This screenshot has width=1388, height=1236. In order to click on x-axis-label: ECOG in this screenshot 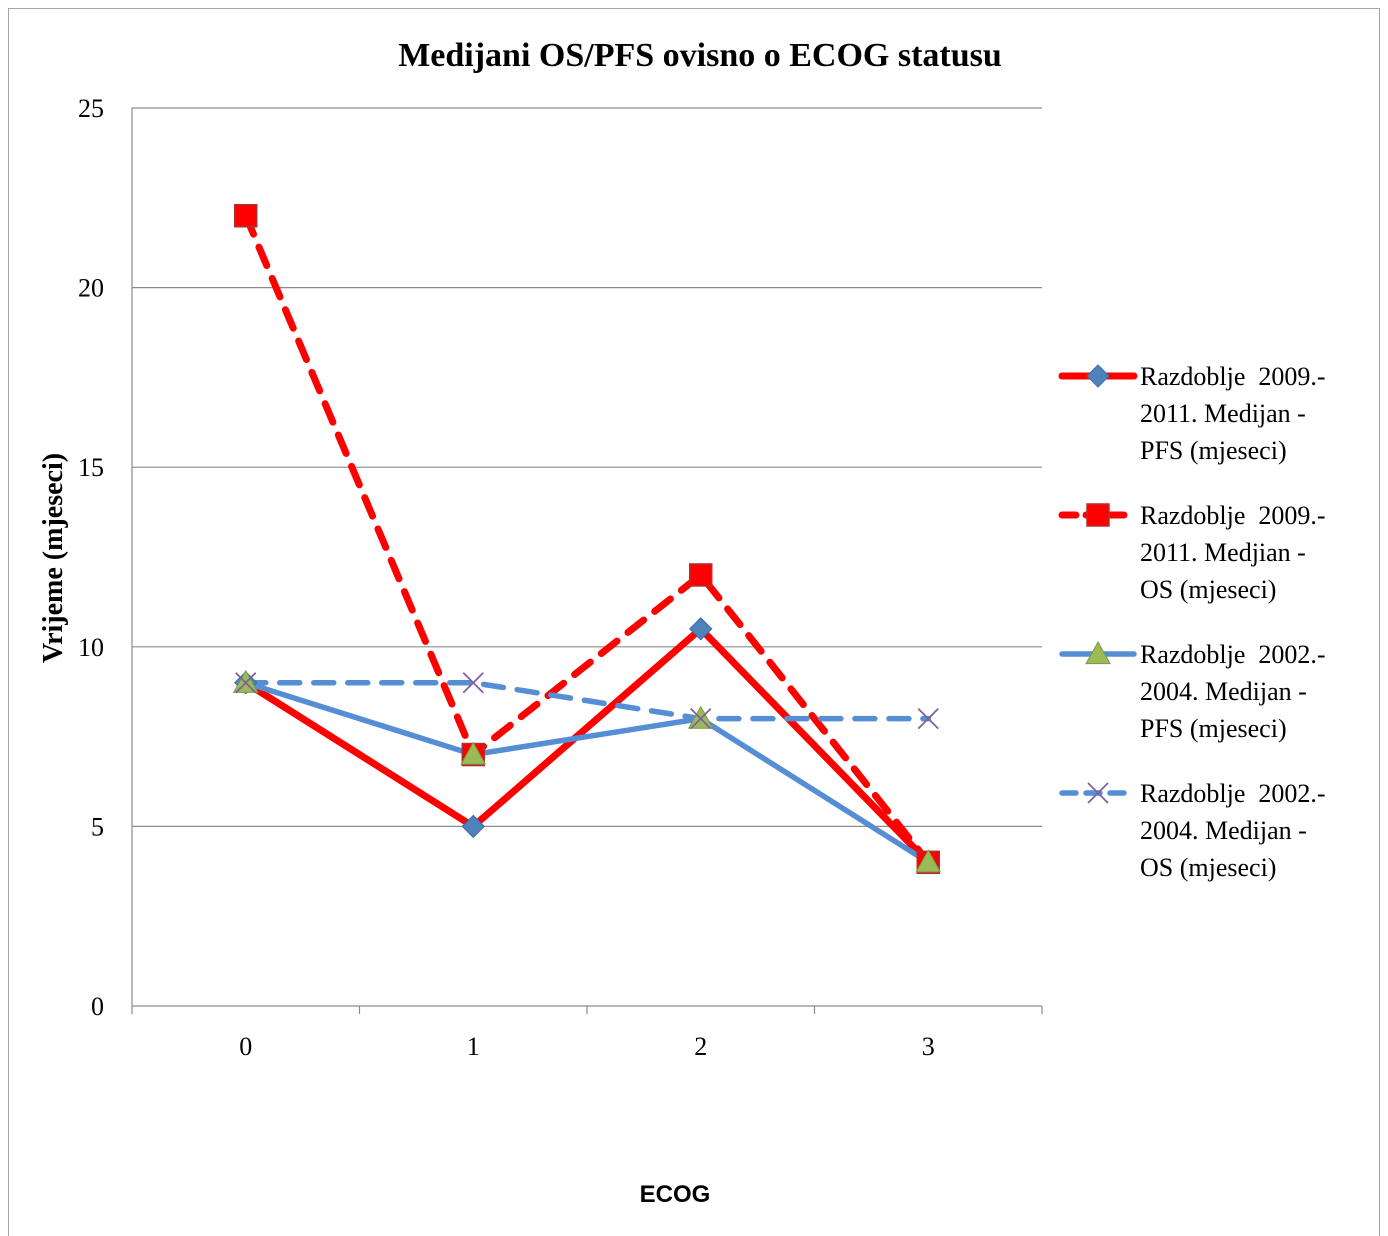, I will do `click(675, 1194)`.